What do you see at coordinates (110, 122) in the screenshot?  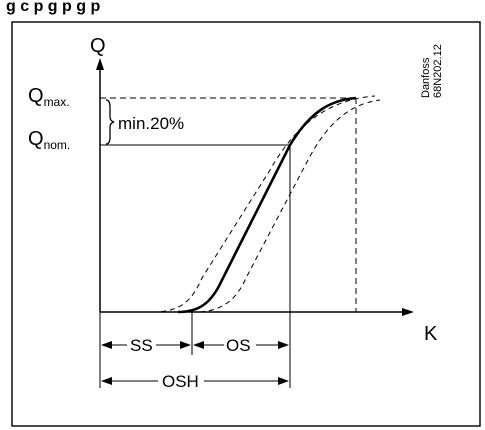 I see `margin-brace` at bounding box center [110, 122].